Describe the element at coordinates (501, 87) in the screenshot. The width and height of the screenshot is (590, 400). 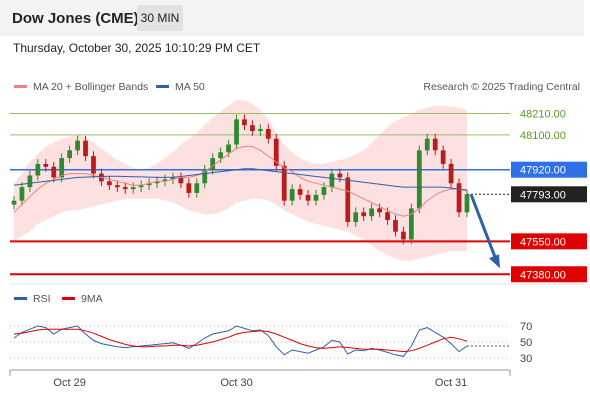
I see `copyright-text: Research © 2025 Trading Central` at that location.